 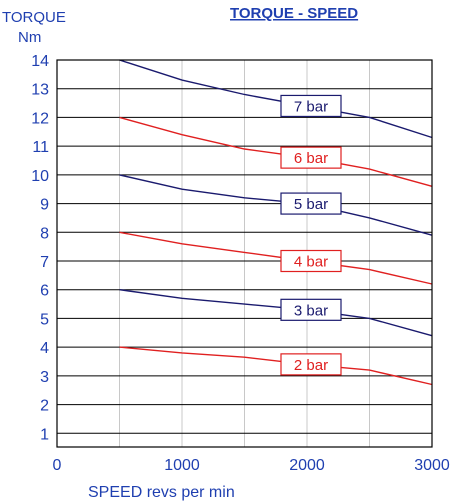 What do you see at coordinates (276, 313) in the screenshot?
I see `series-line-3-bar` at bounding box center [276, 313].